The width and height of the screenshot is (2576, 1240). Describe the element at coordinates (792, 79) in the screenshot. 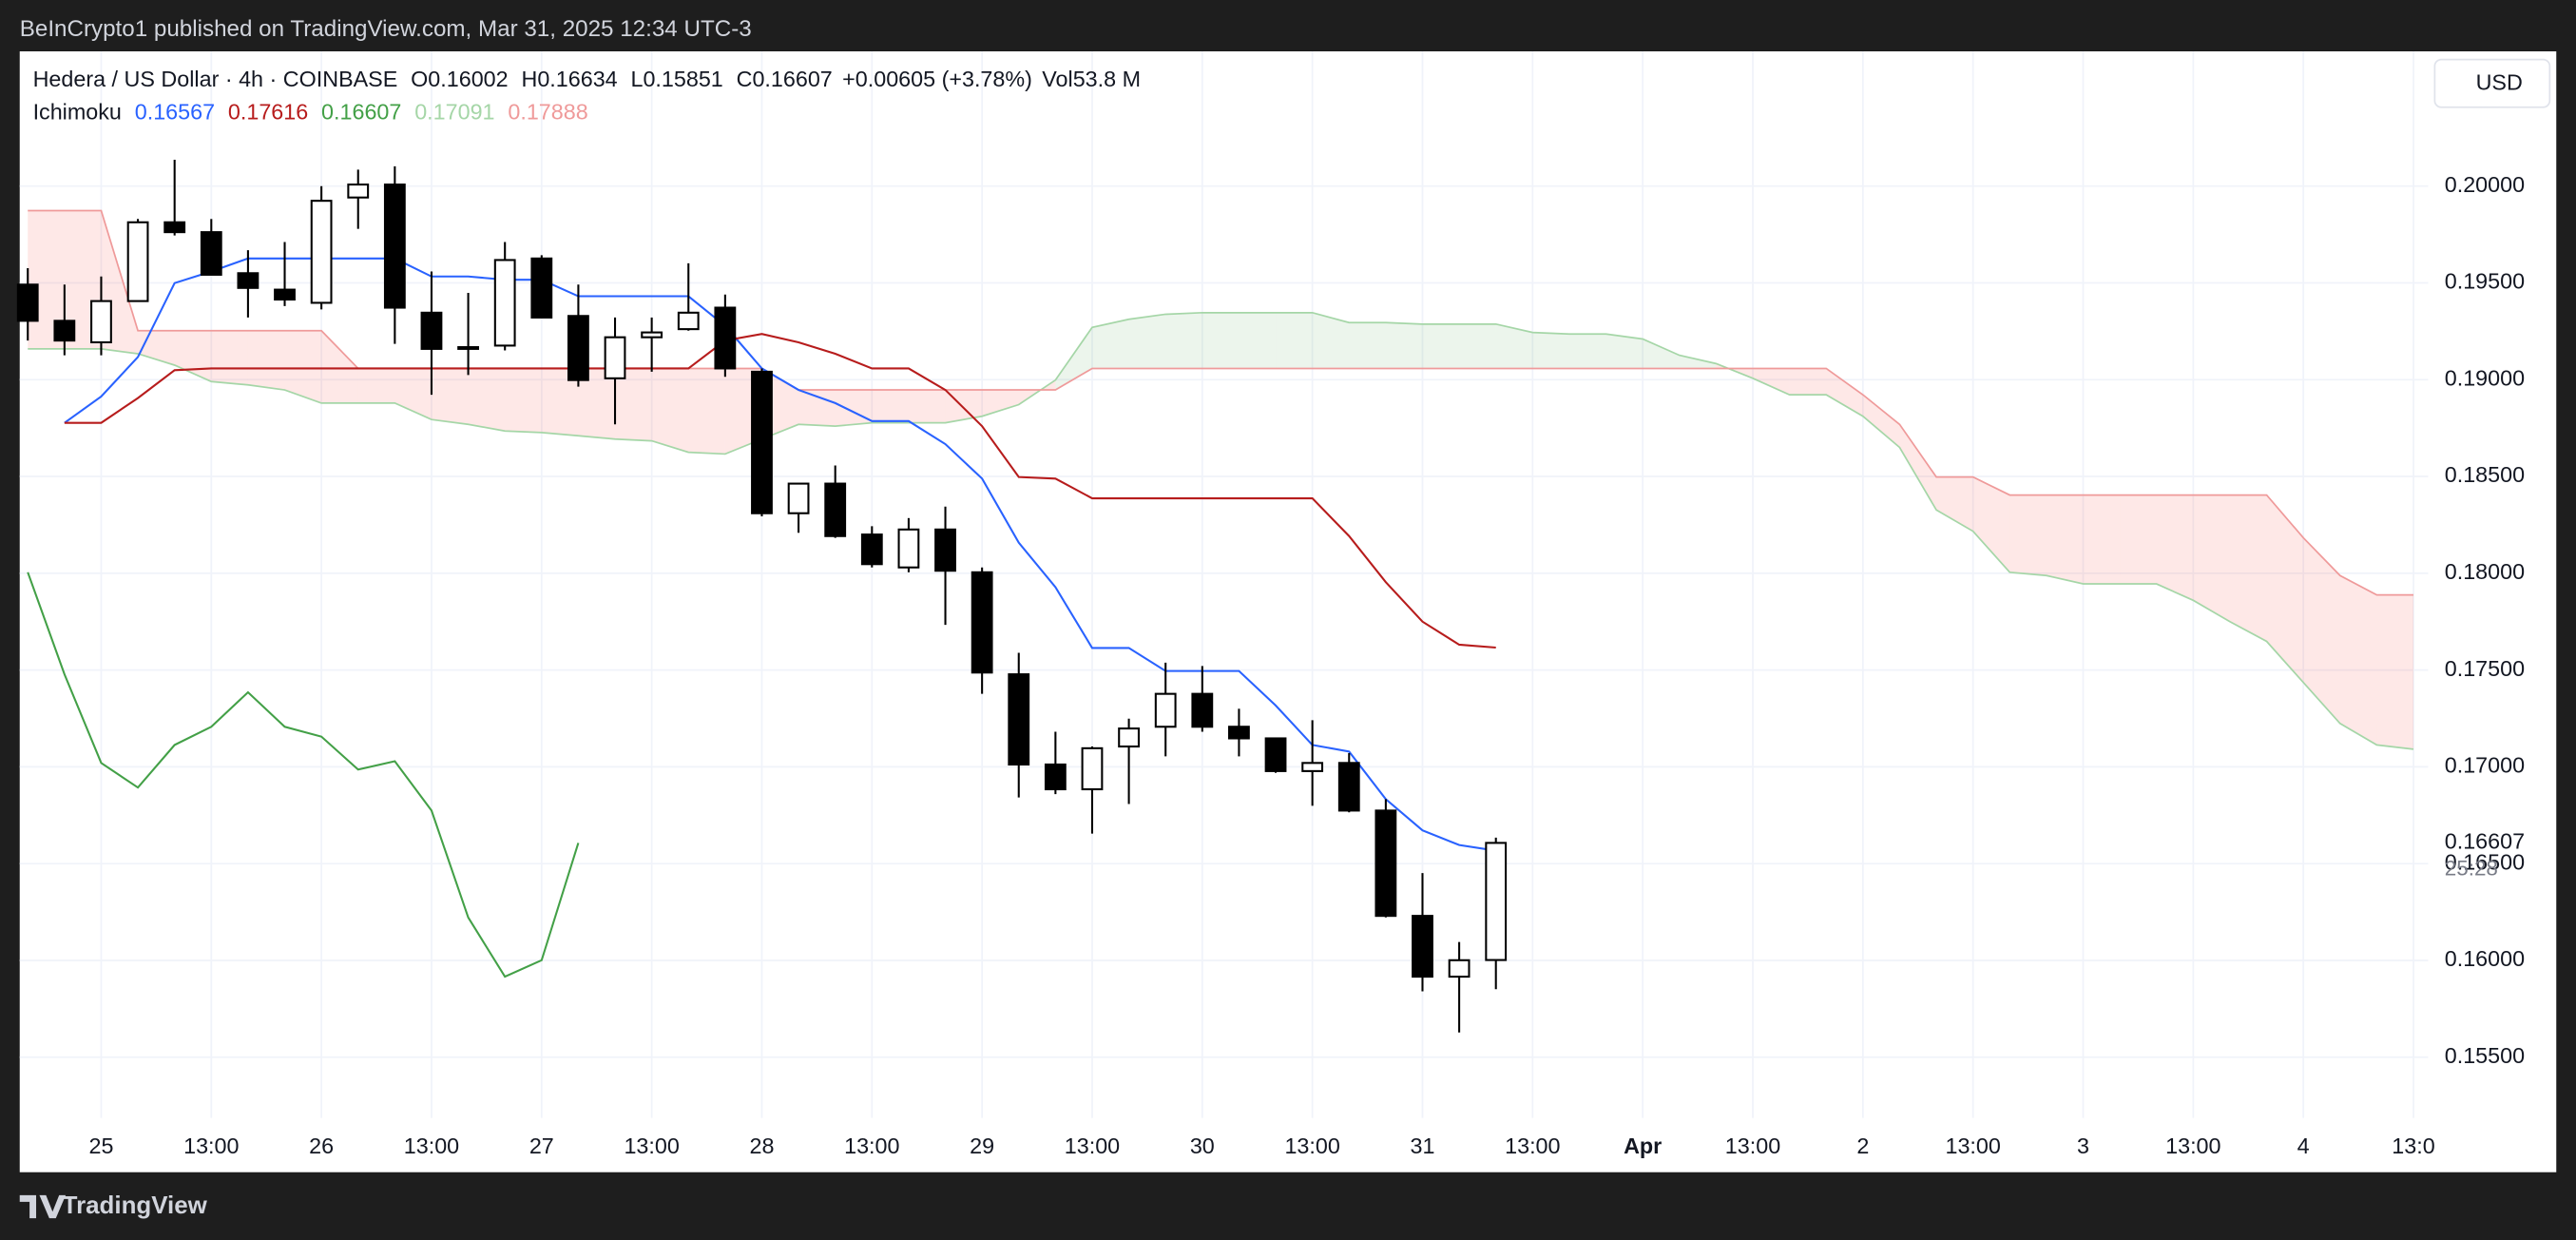

I see `ohlc-value: 0.16607` at that location.